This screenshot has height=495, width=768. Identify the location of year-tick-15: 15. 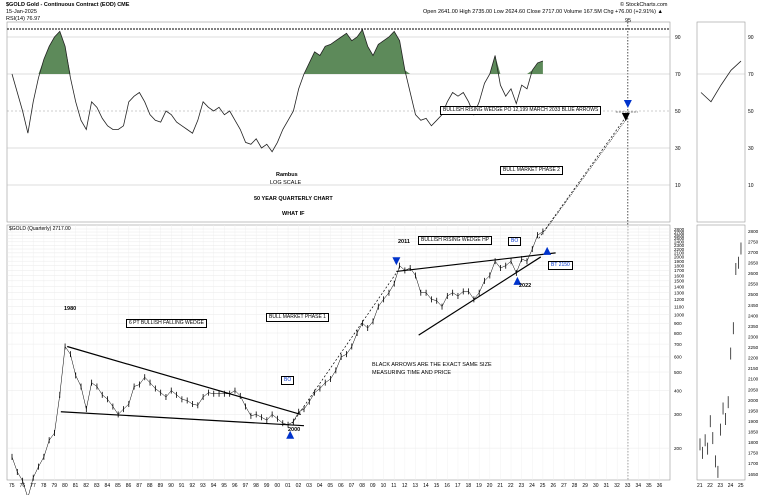
(437, 486).